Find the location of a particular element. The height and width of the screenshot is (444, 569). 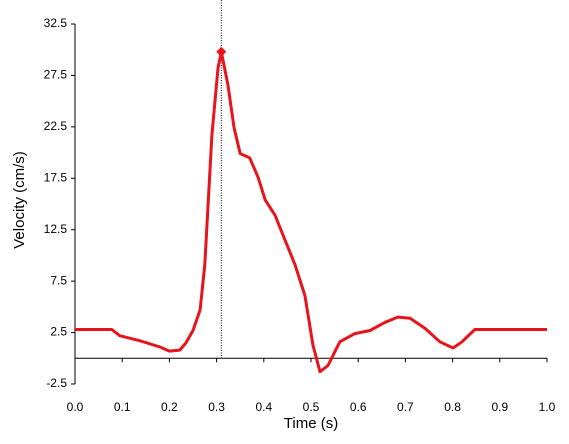

x-axis-label: Time (s) is located at coordinates (311, 423).